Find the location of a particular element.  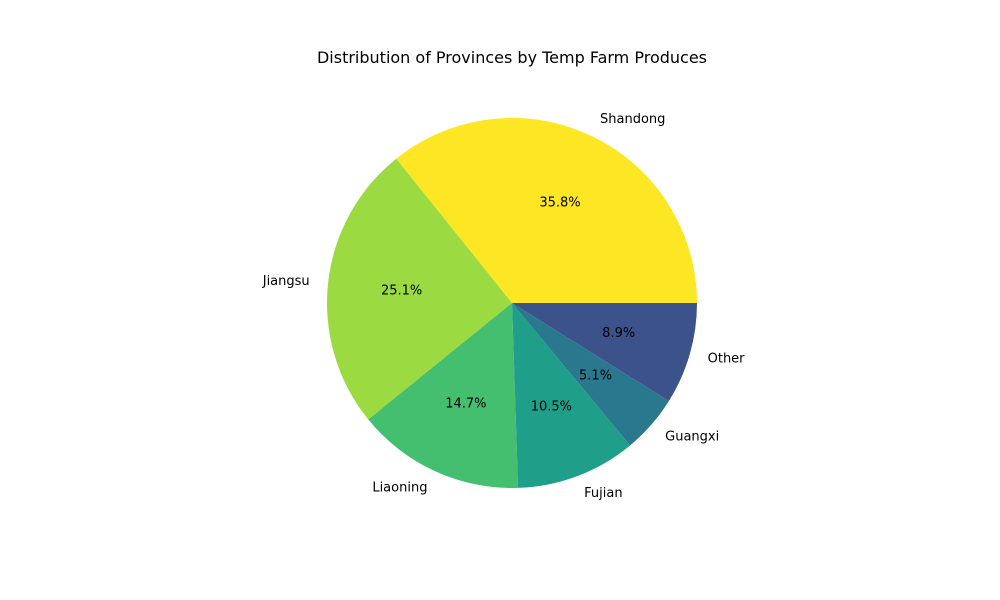

pct-label-guangxi: 5.1% is located at coordinates (595, 376).